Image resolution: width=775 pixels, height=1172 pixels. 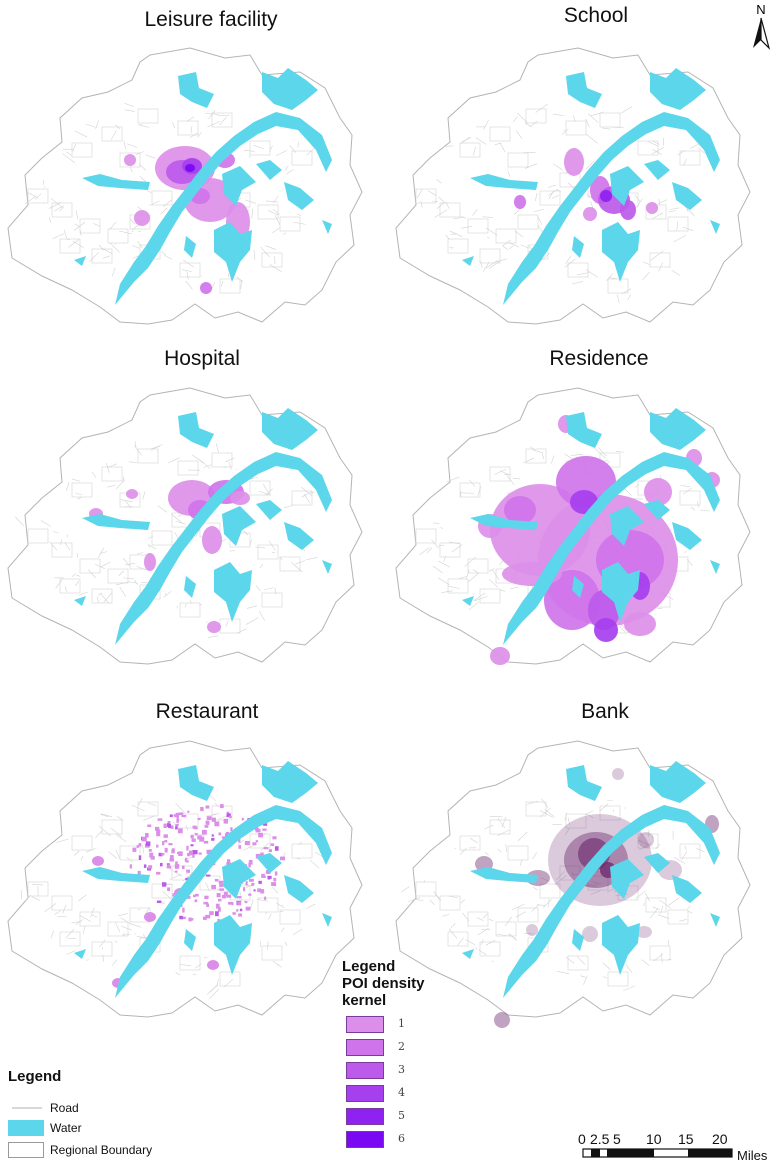 What do you see at coordinates (412, 983) in the screenshot?
I see `density-legend-subtitle: POI density` at bounding box center [412, 983].